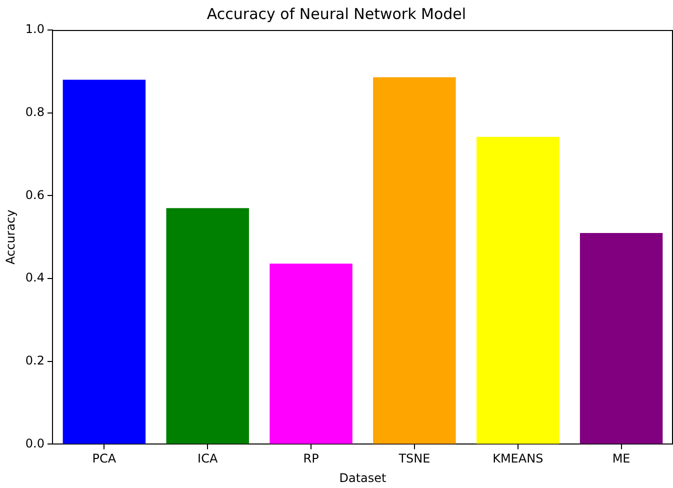 Image resolution: width=673 pixels, height=488 pixels. Describe the element at coordinates (336, 13) in the screenshot. I see `chart-title: Accuracy of Neural Network Model` at that location.